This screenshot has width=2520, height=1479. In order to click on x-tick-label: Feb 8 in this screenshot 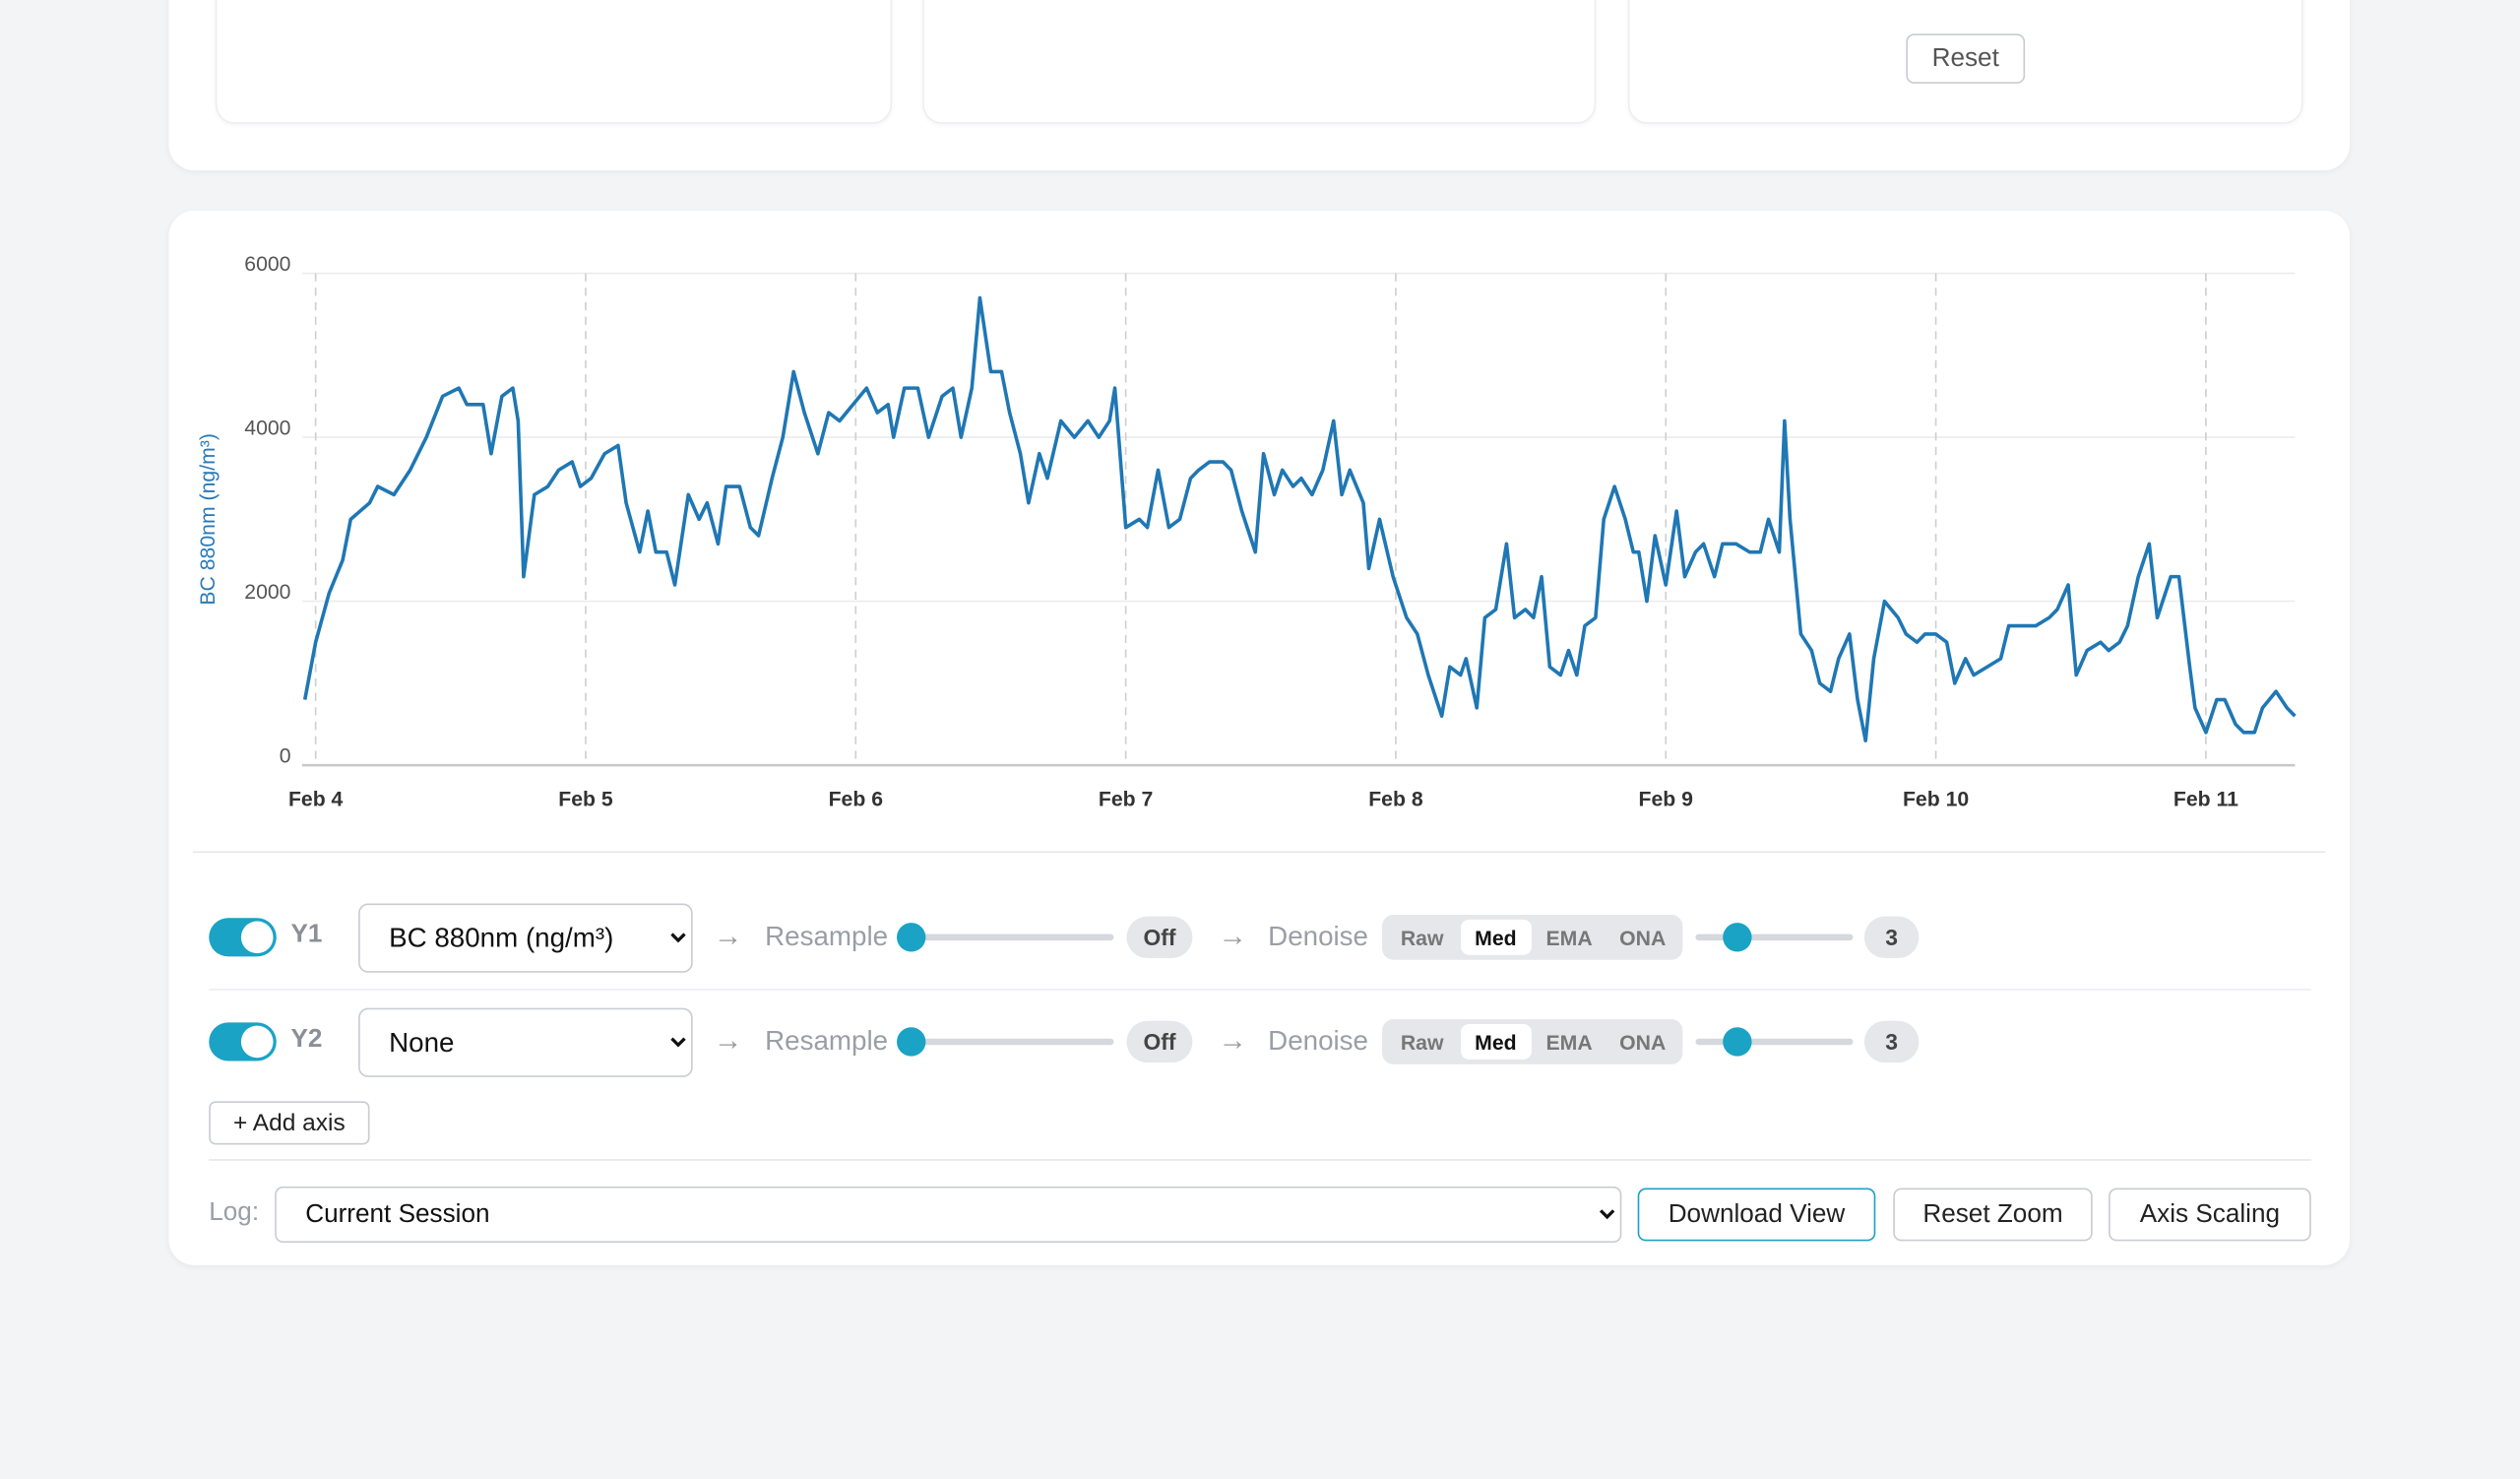, I will do `click(1395, 800)`.